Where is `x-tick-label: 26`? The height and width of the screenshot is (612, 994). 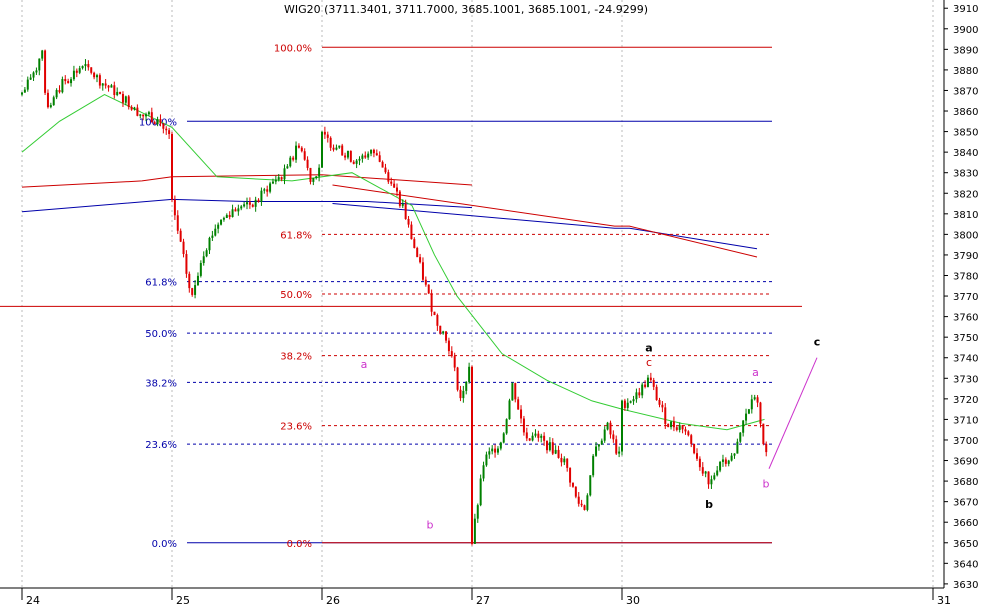 x-tick-label: 26 is located at coordinates (333, 600).